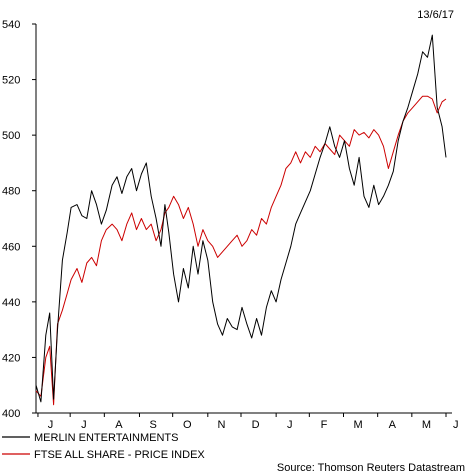 This screenshot has width=475, height=476. Describe the element at coordinates (11, 303) in the screenshot. I see `y-tick-label: 440` at that location.